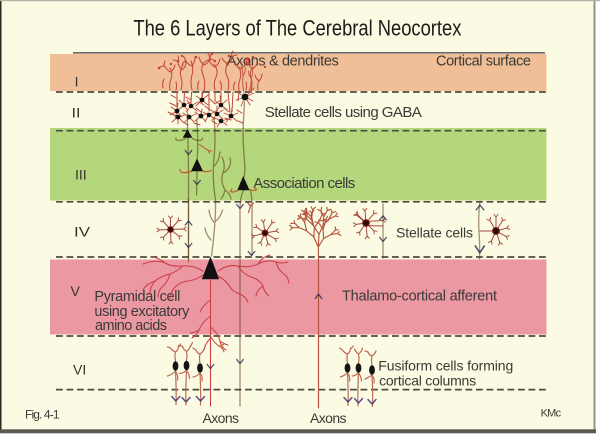  What do you see at coordinates (79, 369) in the screenshot?
I see `svg-text: VI` at bounding box center [79, 369].